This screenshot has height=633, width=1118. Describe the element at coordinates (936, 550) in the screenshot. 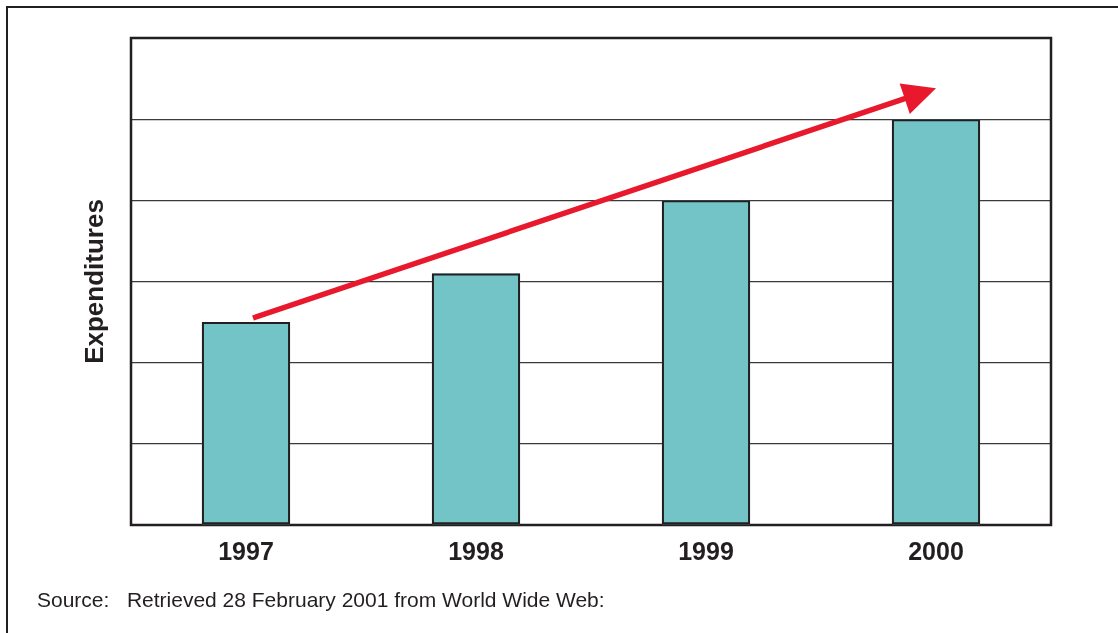

I see `x-tick-label: 2000` at that location.